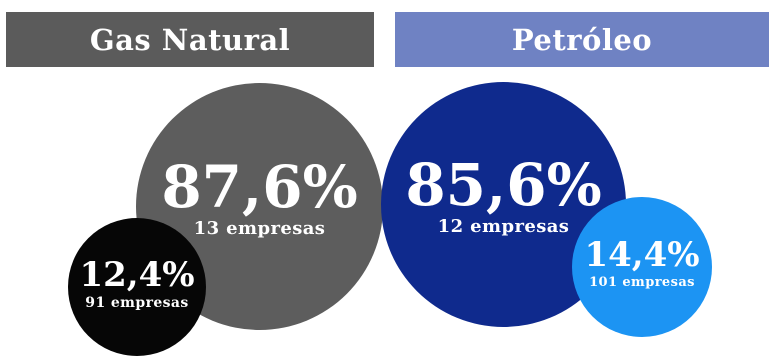  Describe the element at coordinates (259, 186) in the screenshot. I see `gas-large-share-percent: 87,6%` at that location.